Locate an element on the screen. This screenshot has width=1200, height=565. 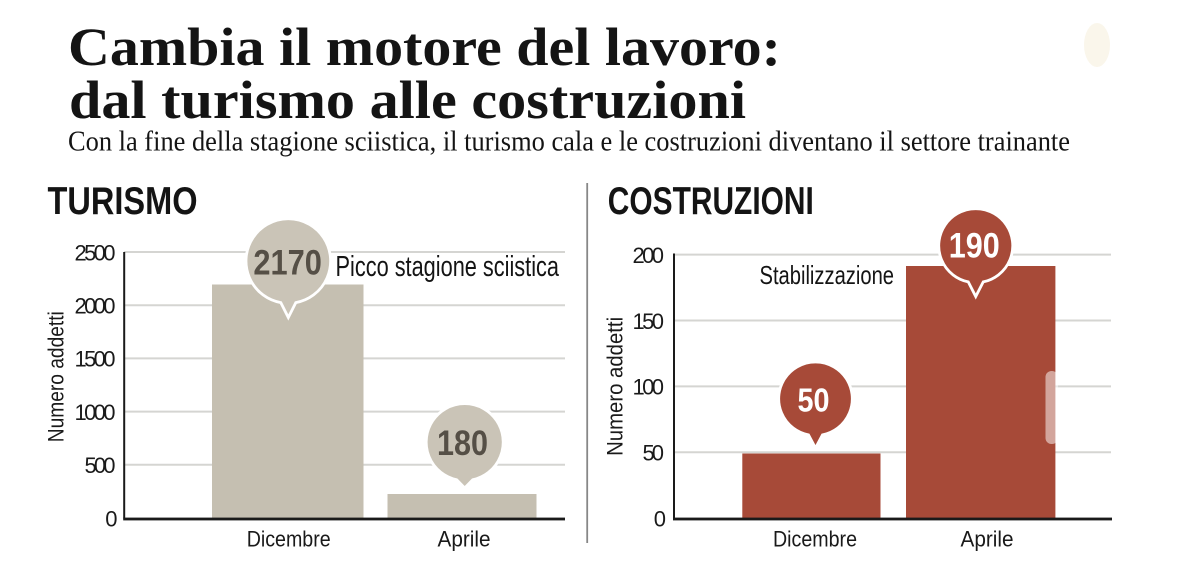
svg-text: 2000 is located at coordinates (95, 306).